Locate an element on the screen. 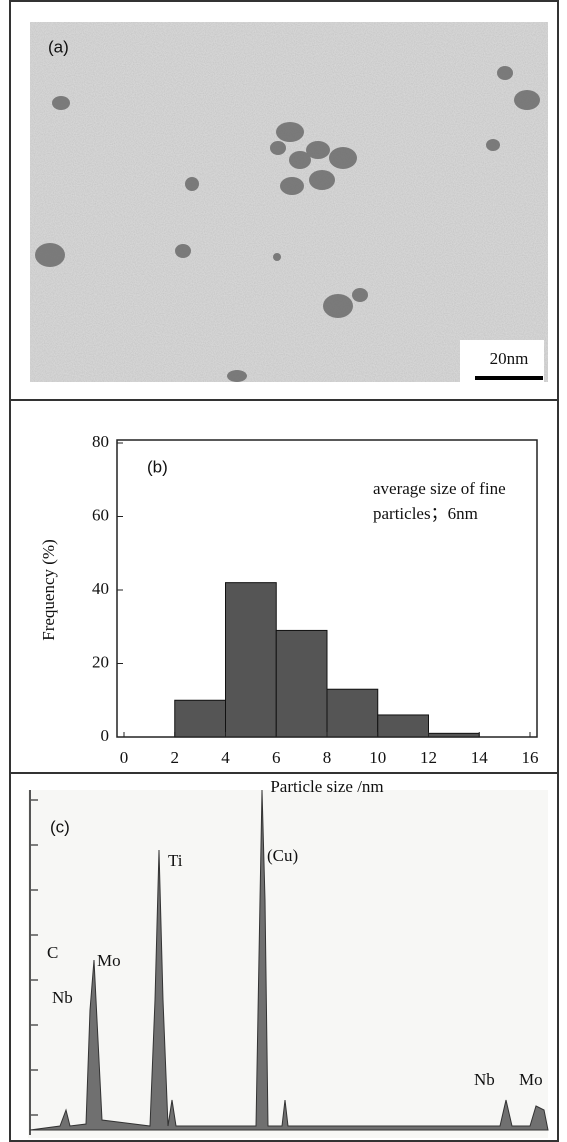  panel-label: (a) is located at coordinates (58, 46).